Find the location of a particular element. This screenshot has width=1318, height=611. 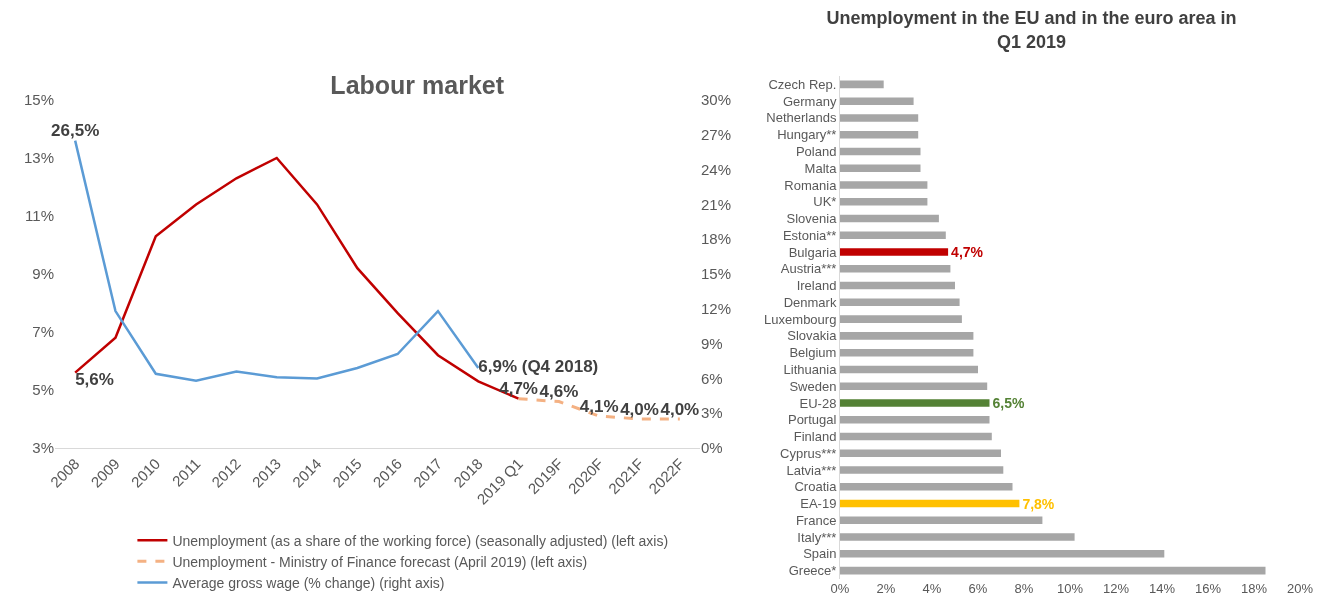

y-tick-label: Czech Rep. is located at coordinates (802, 84).